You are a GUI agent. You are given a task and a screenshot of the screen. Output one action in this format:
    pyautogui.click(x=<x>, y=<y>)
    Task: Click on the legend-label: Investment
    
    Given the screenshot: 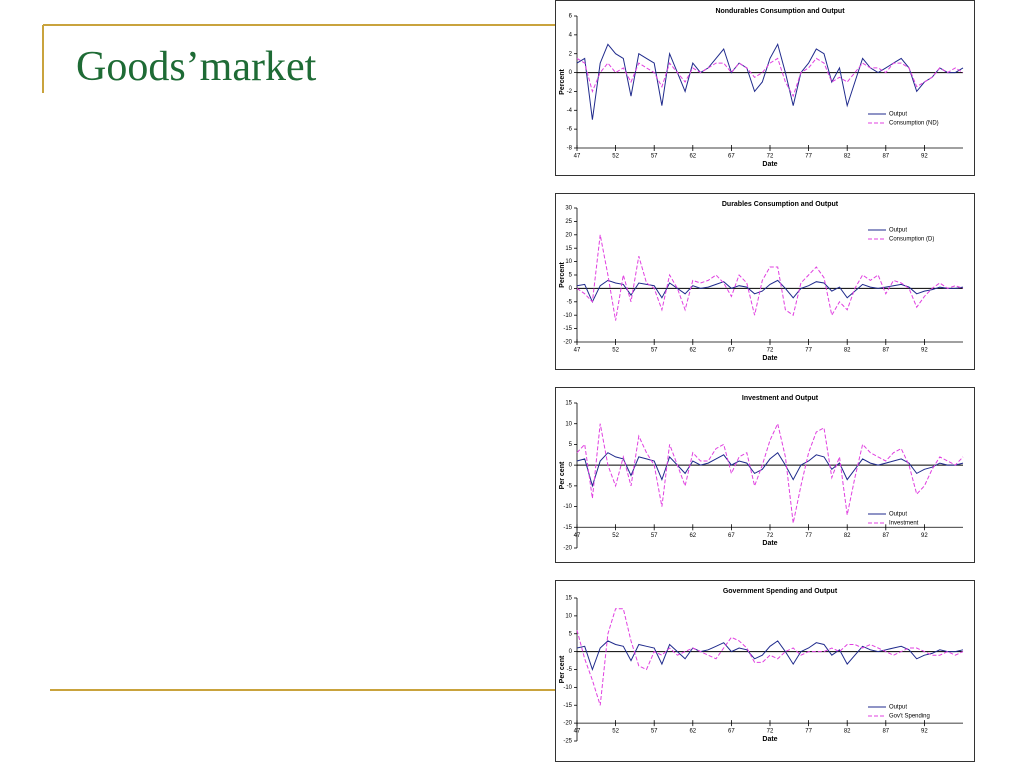 What is the action you would take?
    pyautogui.click(x=904, y=524)
    